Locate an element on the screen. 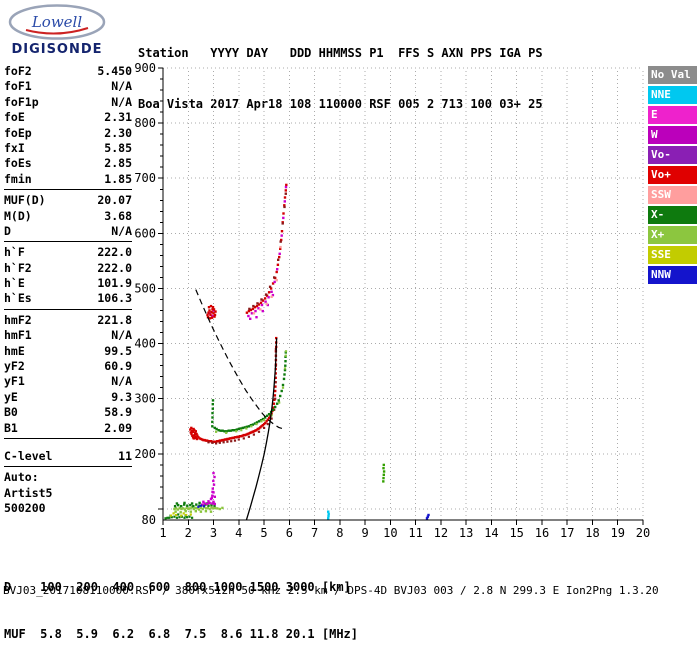 The image size is (700, 658). param-row: hmE 99.5 is located at coordinates (68, 351).